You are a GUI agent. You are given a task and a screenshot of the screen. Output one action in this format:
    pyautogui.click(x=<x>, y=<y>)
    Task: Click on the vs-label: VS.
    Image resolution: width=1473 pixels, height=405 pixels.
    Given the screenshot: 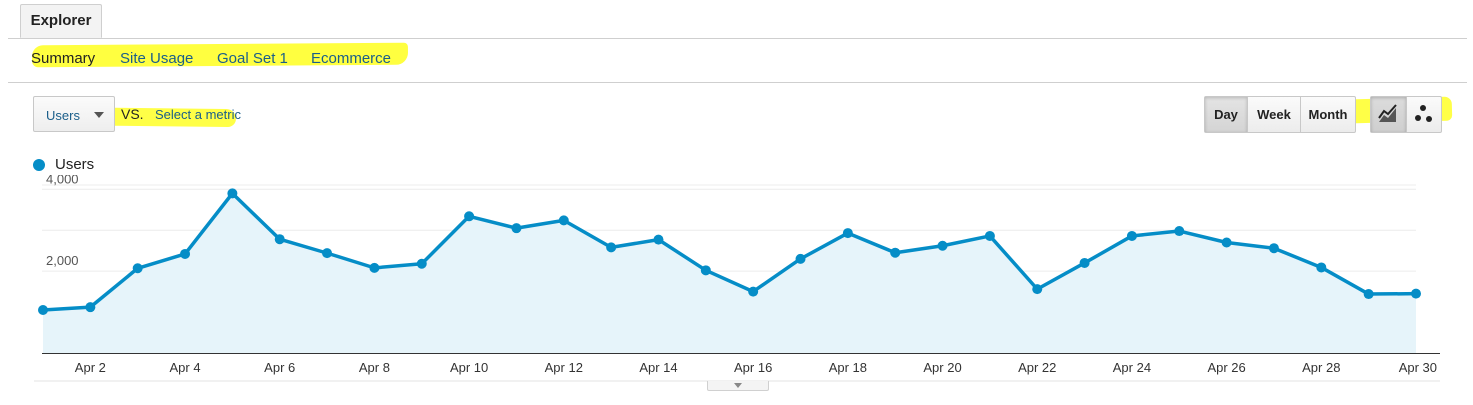 What is the action you would take?
    pyautogui.click(x=132, y=114)
    